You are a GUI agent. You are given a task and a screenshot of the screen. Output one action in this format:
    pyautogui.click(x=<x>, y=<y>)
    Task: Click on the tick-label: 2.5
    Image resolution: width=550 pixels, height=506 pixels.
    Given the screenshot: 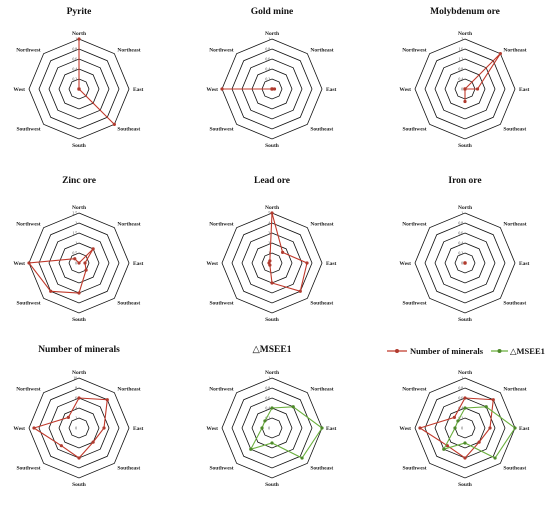 What is the action you would take?
    pyautogui.click(x=75, y=214)
    